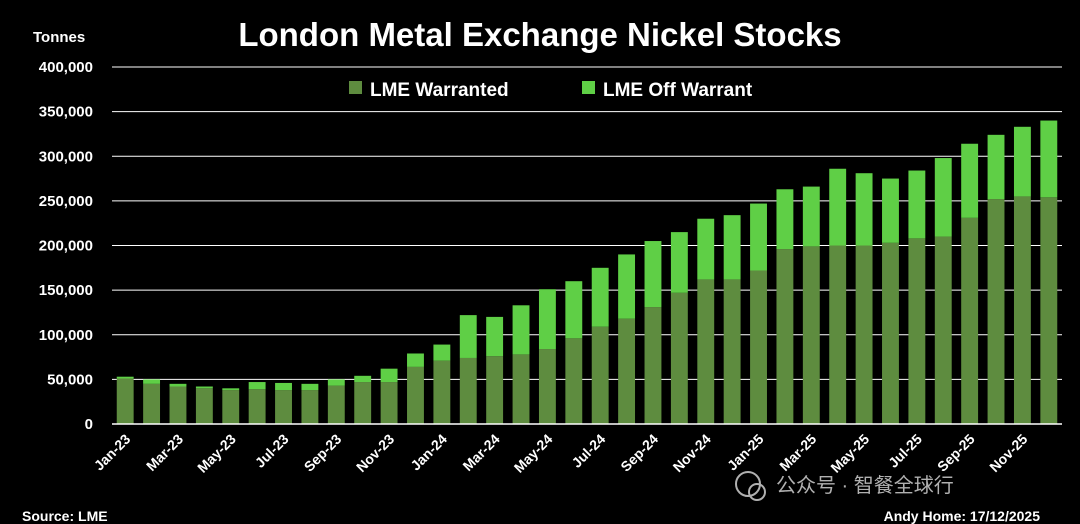 The height and width of the screenshot is (524, 1080). I want to click on legend-label-off-warrant: LME Off Warrant, so click(678, 90).